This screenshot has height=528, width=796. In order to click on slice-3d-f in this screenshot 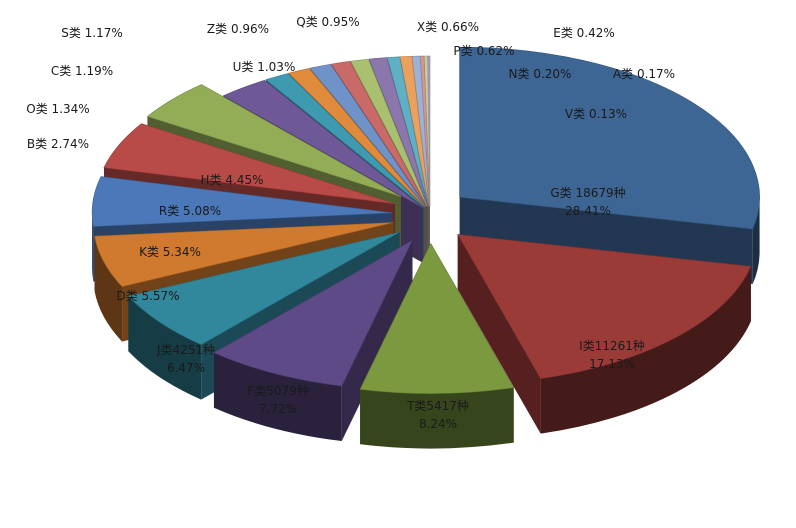, I will do `click(313, 340)`.